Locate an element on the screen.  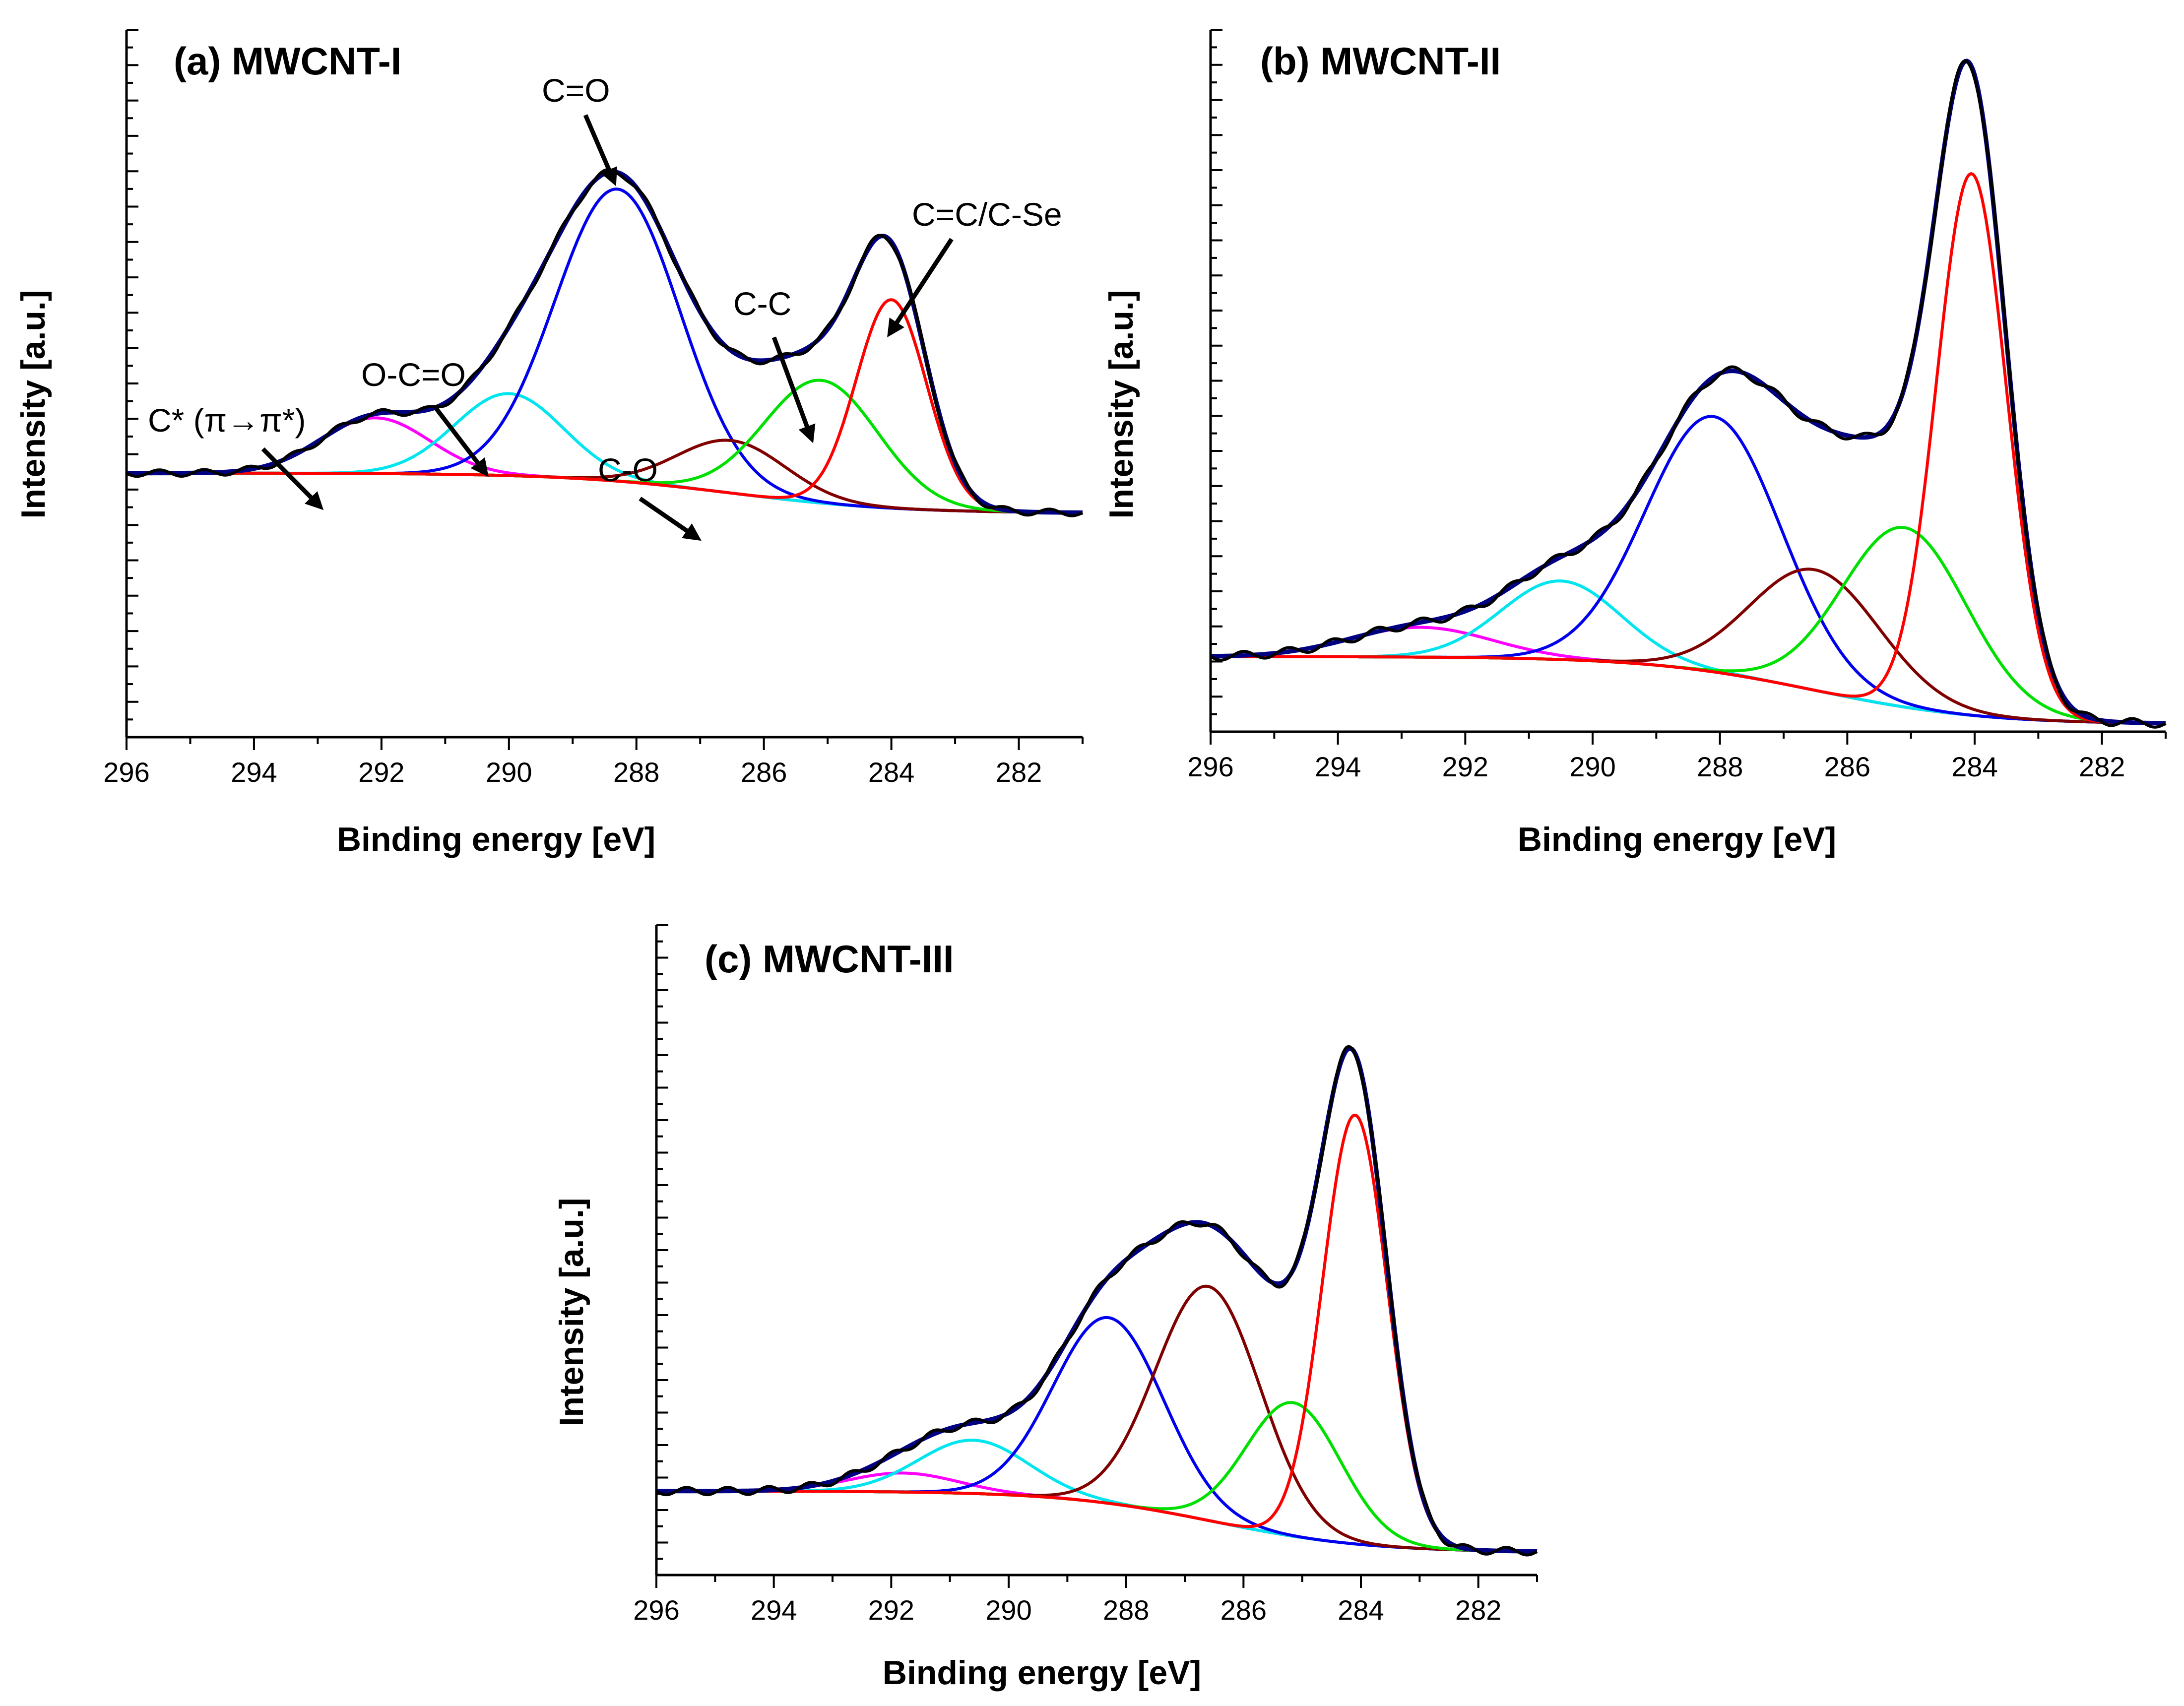
panel-a-x-tick-labels: 296 294 292 290 288 286 284 282 is located at coordinates (572, 772).